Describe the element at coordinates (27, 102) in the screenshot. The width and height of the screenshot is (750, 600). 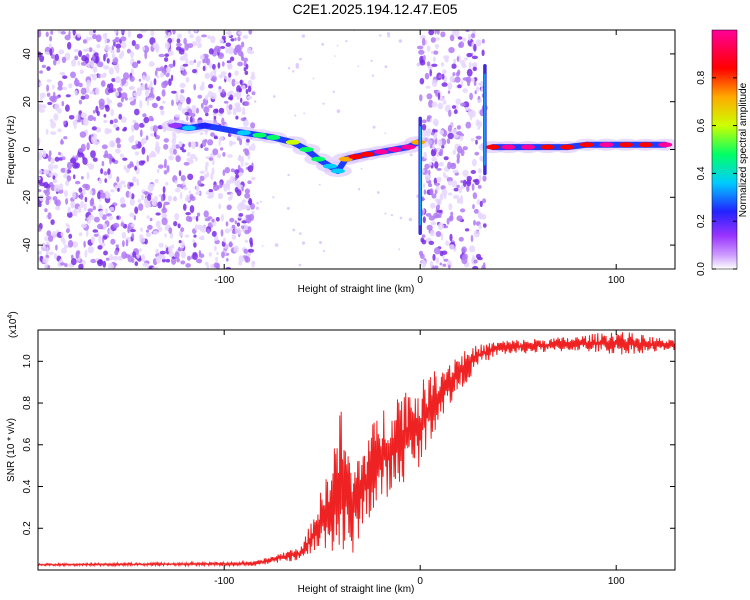
I see `y-tick-label: 20` at that location.